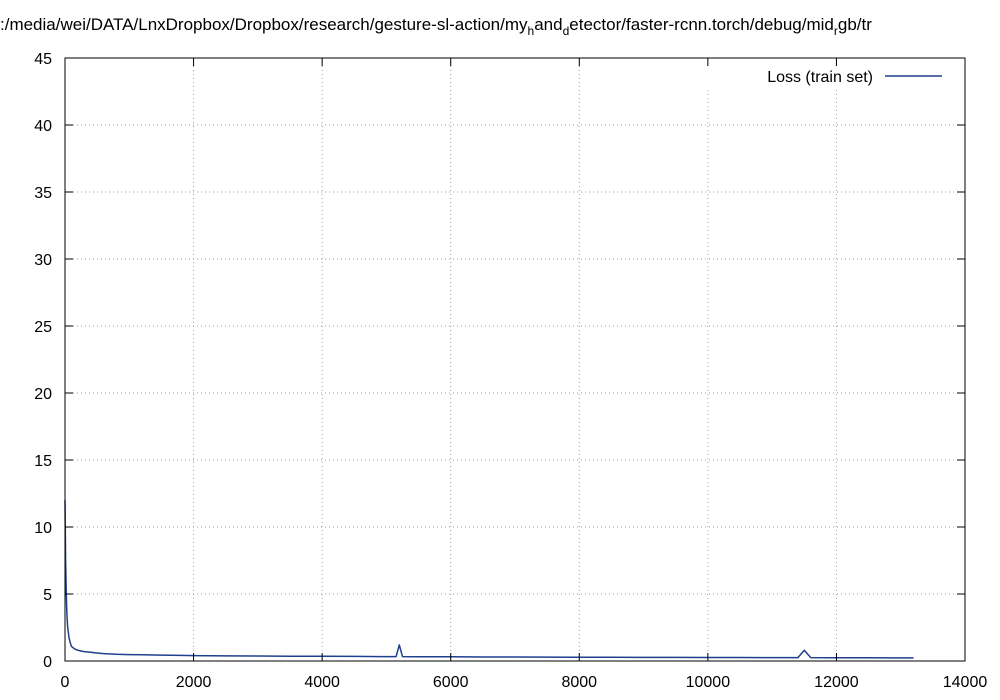 The image size is (1000, 700). I want to click on x-tick-label: 14000, so click(965, 682).